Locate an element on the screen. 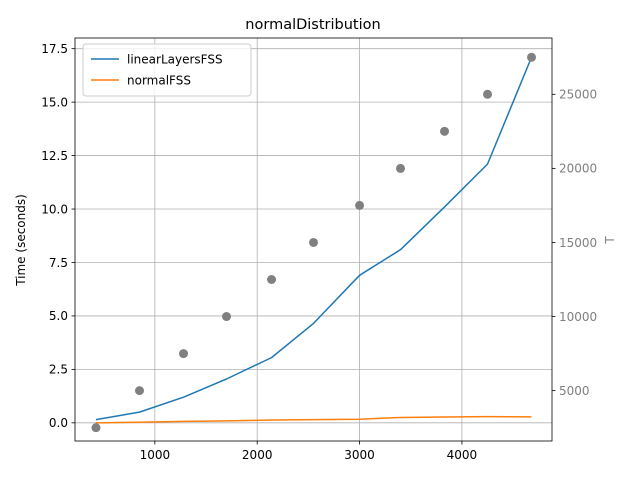 The width and height of the screenshot is (640, 480). y-tick-label: 12.5 is located at coordinates (54, 156).